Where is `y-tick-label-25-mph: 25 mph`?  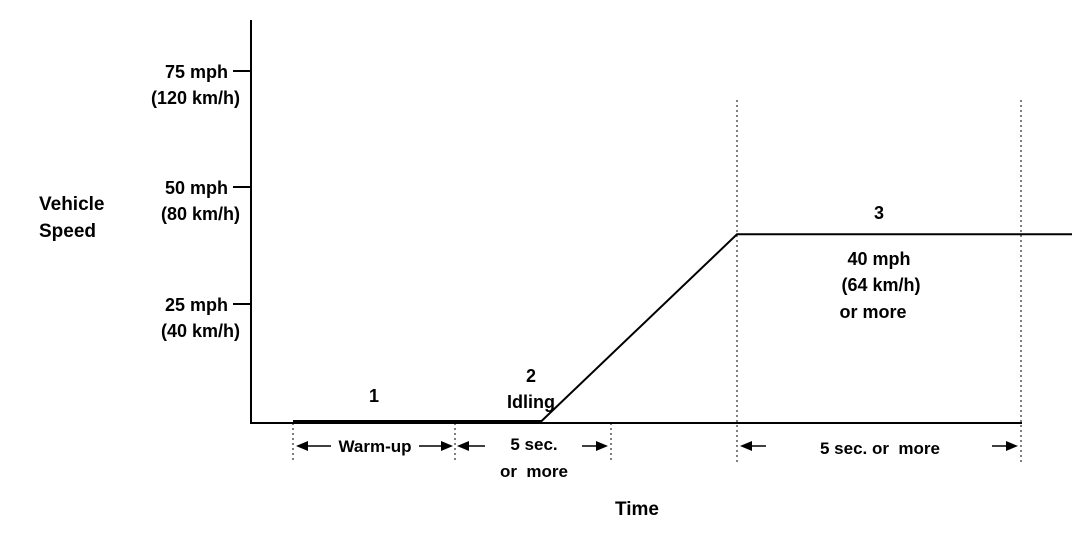 y-tick-label-25-mph: 25 mph is located at coordinates (196, 305).